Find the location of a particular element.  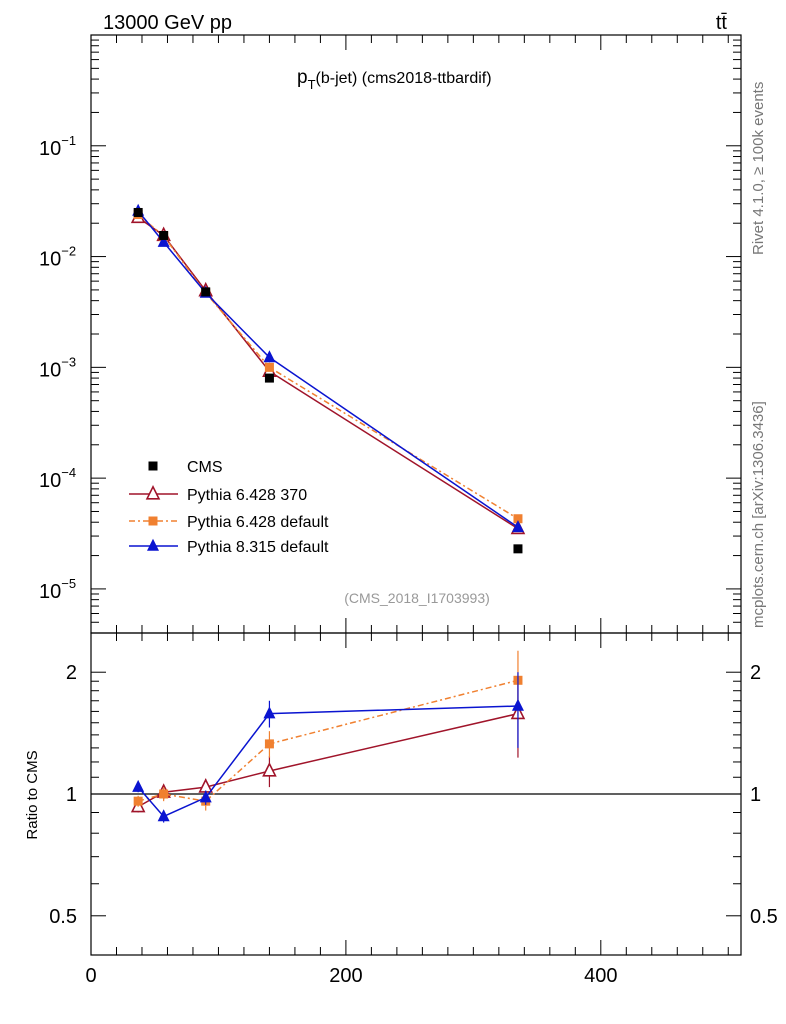

y-tick-labels: 10⁻¹ 10⁻² 10⁻³ 10⁻⁴ 10⁻⁵ is located at coordinates (57, 368).